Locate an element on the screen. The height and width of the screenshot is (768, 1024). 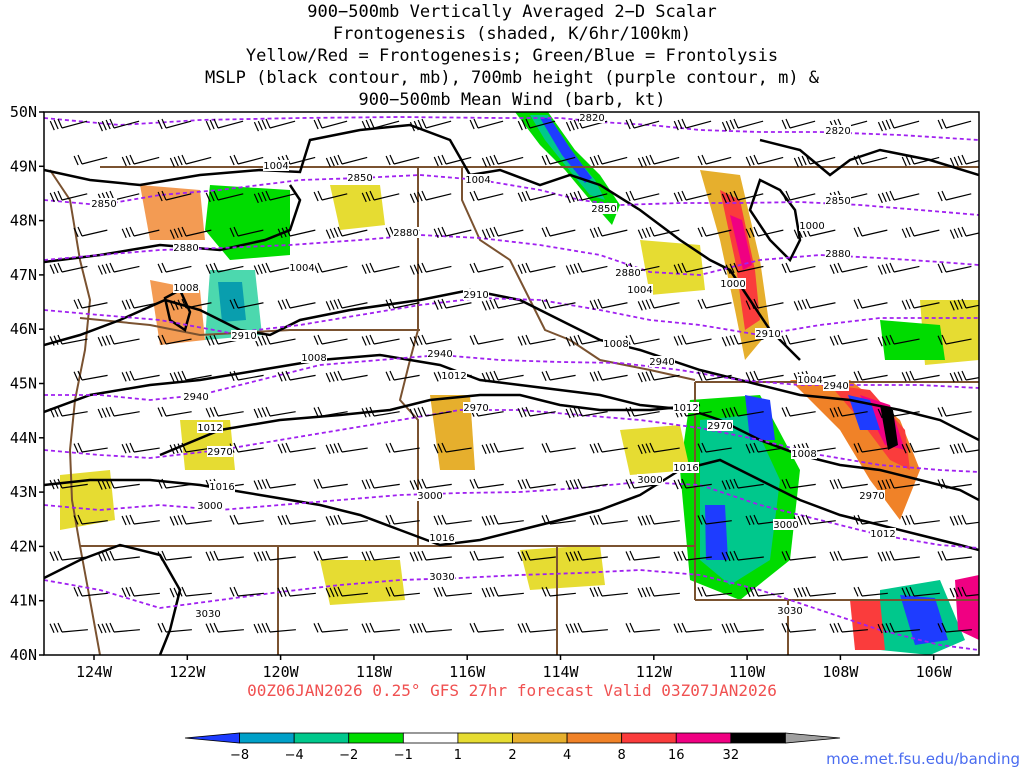
colorbar-tick-label: −8 is located at coordinates (239, 755).